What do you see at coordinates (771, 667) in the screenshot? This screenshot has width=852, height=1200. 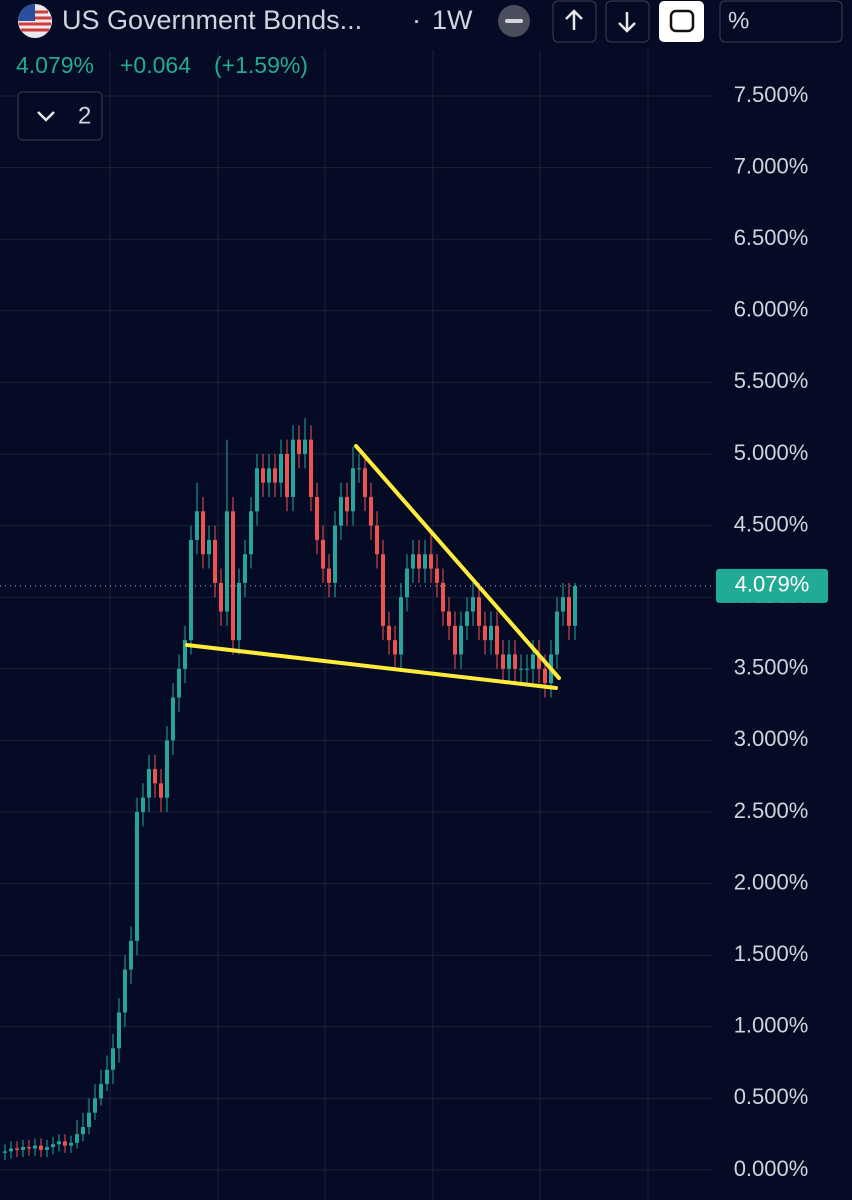 I see `y-tick-label: 3.500%` at bounding box center [771, 667].